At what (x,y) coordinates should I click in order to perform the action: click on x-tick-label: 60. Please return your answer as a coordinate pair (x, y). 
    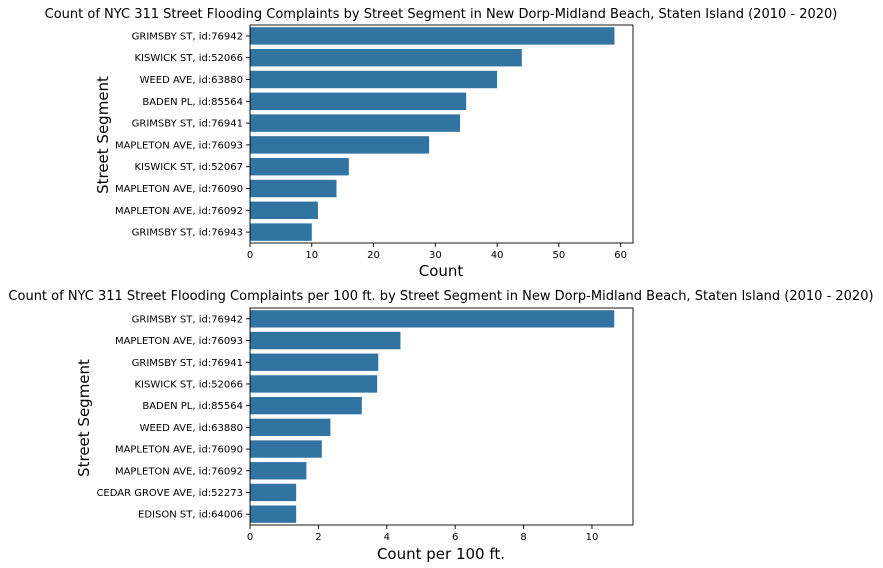
    Looking at the image, I should click on (620, 255).